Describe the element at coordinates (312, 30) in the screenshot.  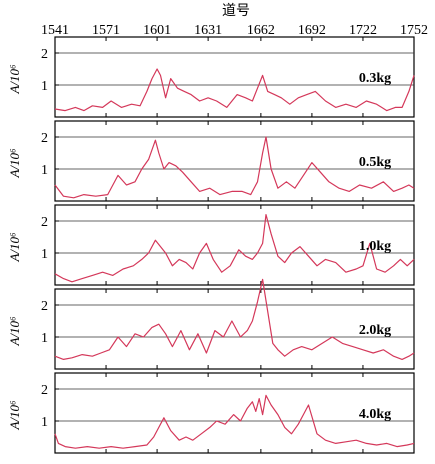
I see `x-tick-label: 1692` at that location.